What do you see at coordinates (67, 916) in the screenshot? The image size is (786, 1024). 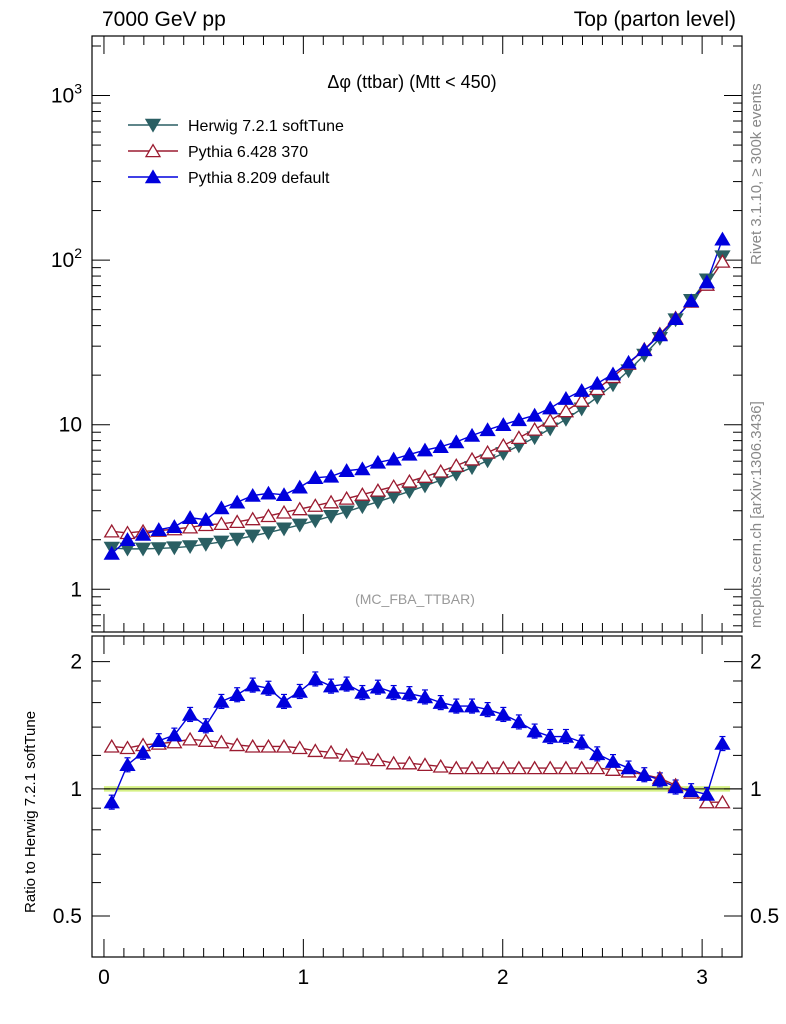 I see `ratio-ytick-label: 0.5` at bounding box center [67, 916].